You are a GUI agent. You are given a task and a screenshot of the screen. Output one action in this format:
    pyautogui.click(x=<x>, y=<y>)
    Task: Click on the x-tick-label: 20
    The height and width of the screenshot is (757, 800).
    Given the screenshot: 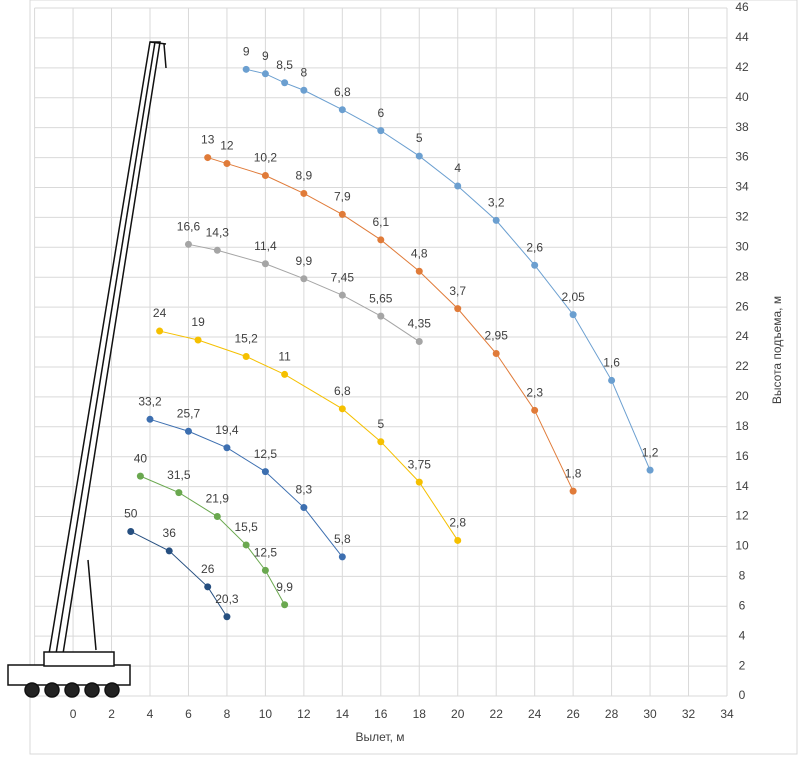 What is the action you would take?
    pyautogui.click(x=458, y=714)
    